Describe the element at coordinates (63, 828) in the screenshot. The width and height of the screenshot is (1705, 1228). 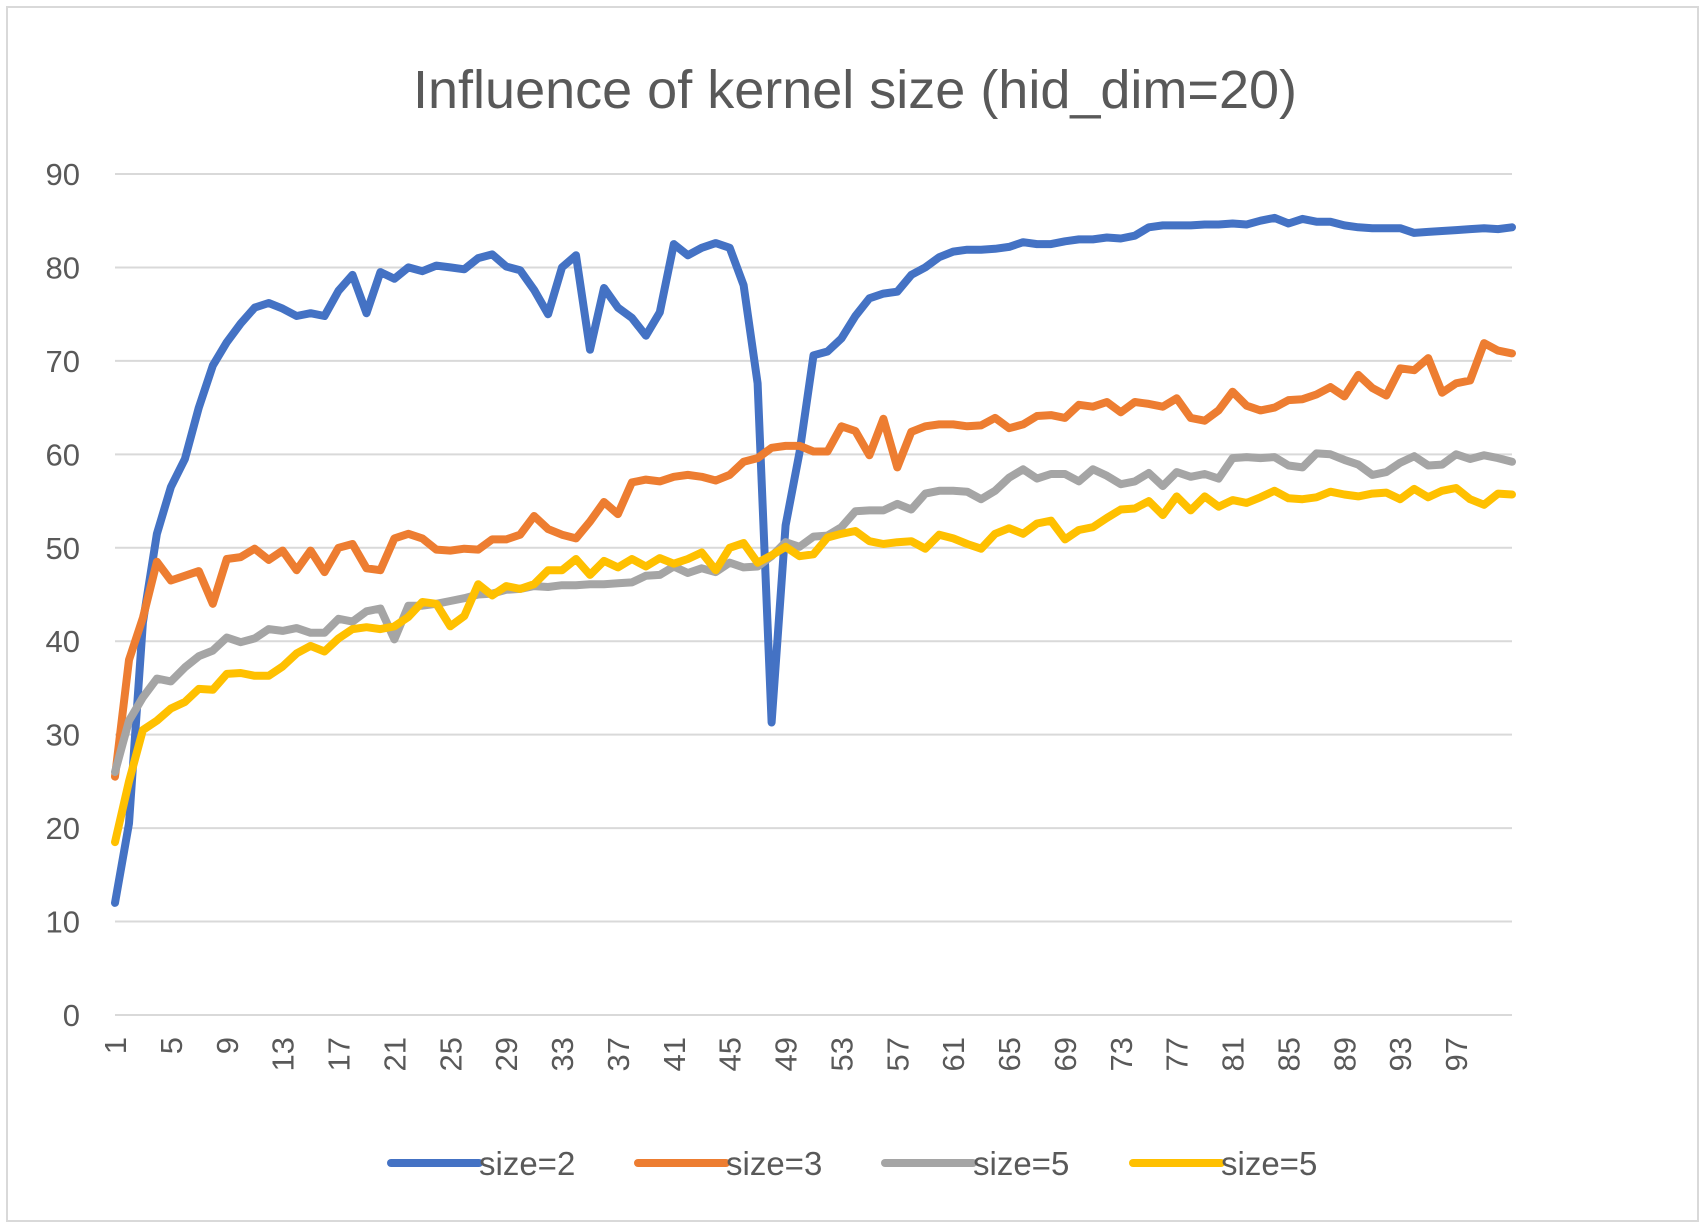
I see `y-tick-label: 20` at that location.